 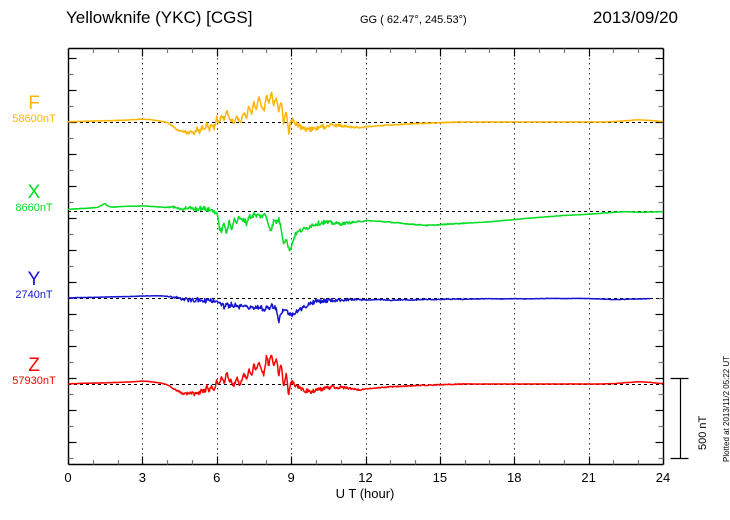 What do you see at coordinates (413, 20) in the screenshot?
I see `geographic-coordinates: GG ( 62.47°, 245.53°)` at bounding box center [413, 20].